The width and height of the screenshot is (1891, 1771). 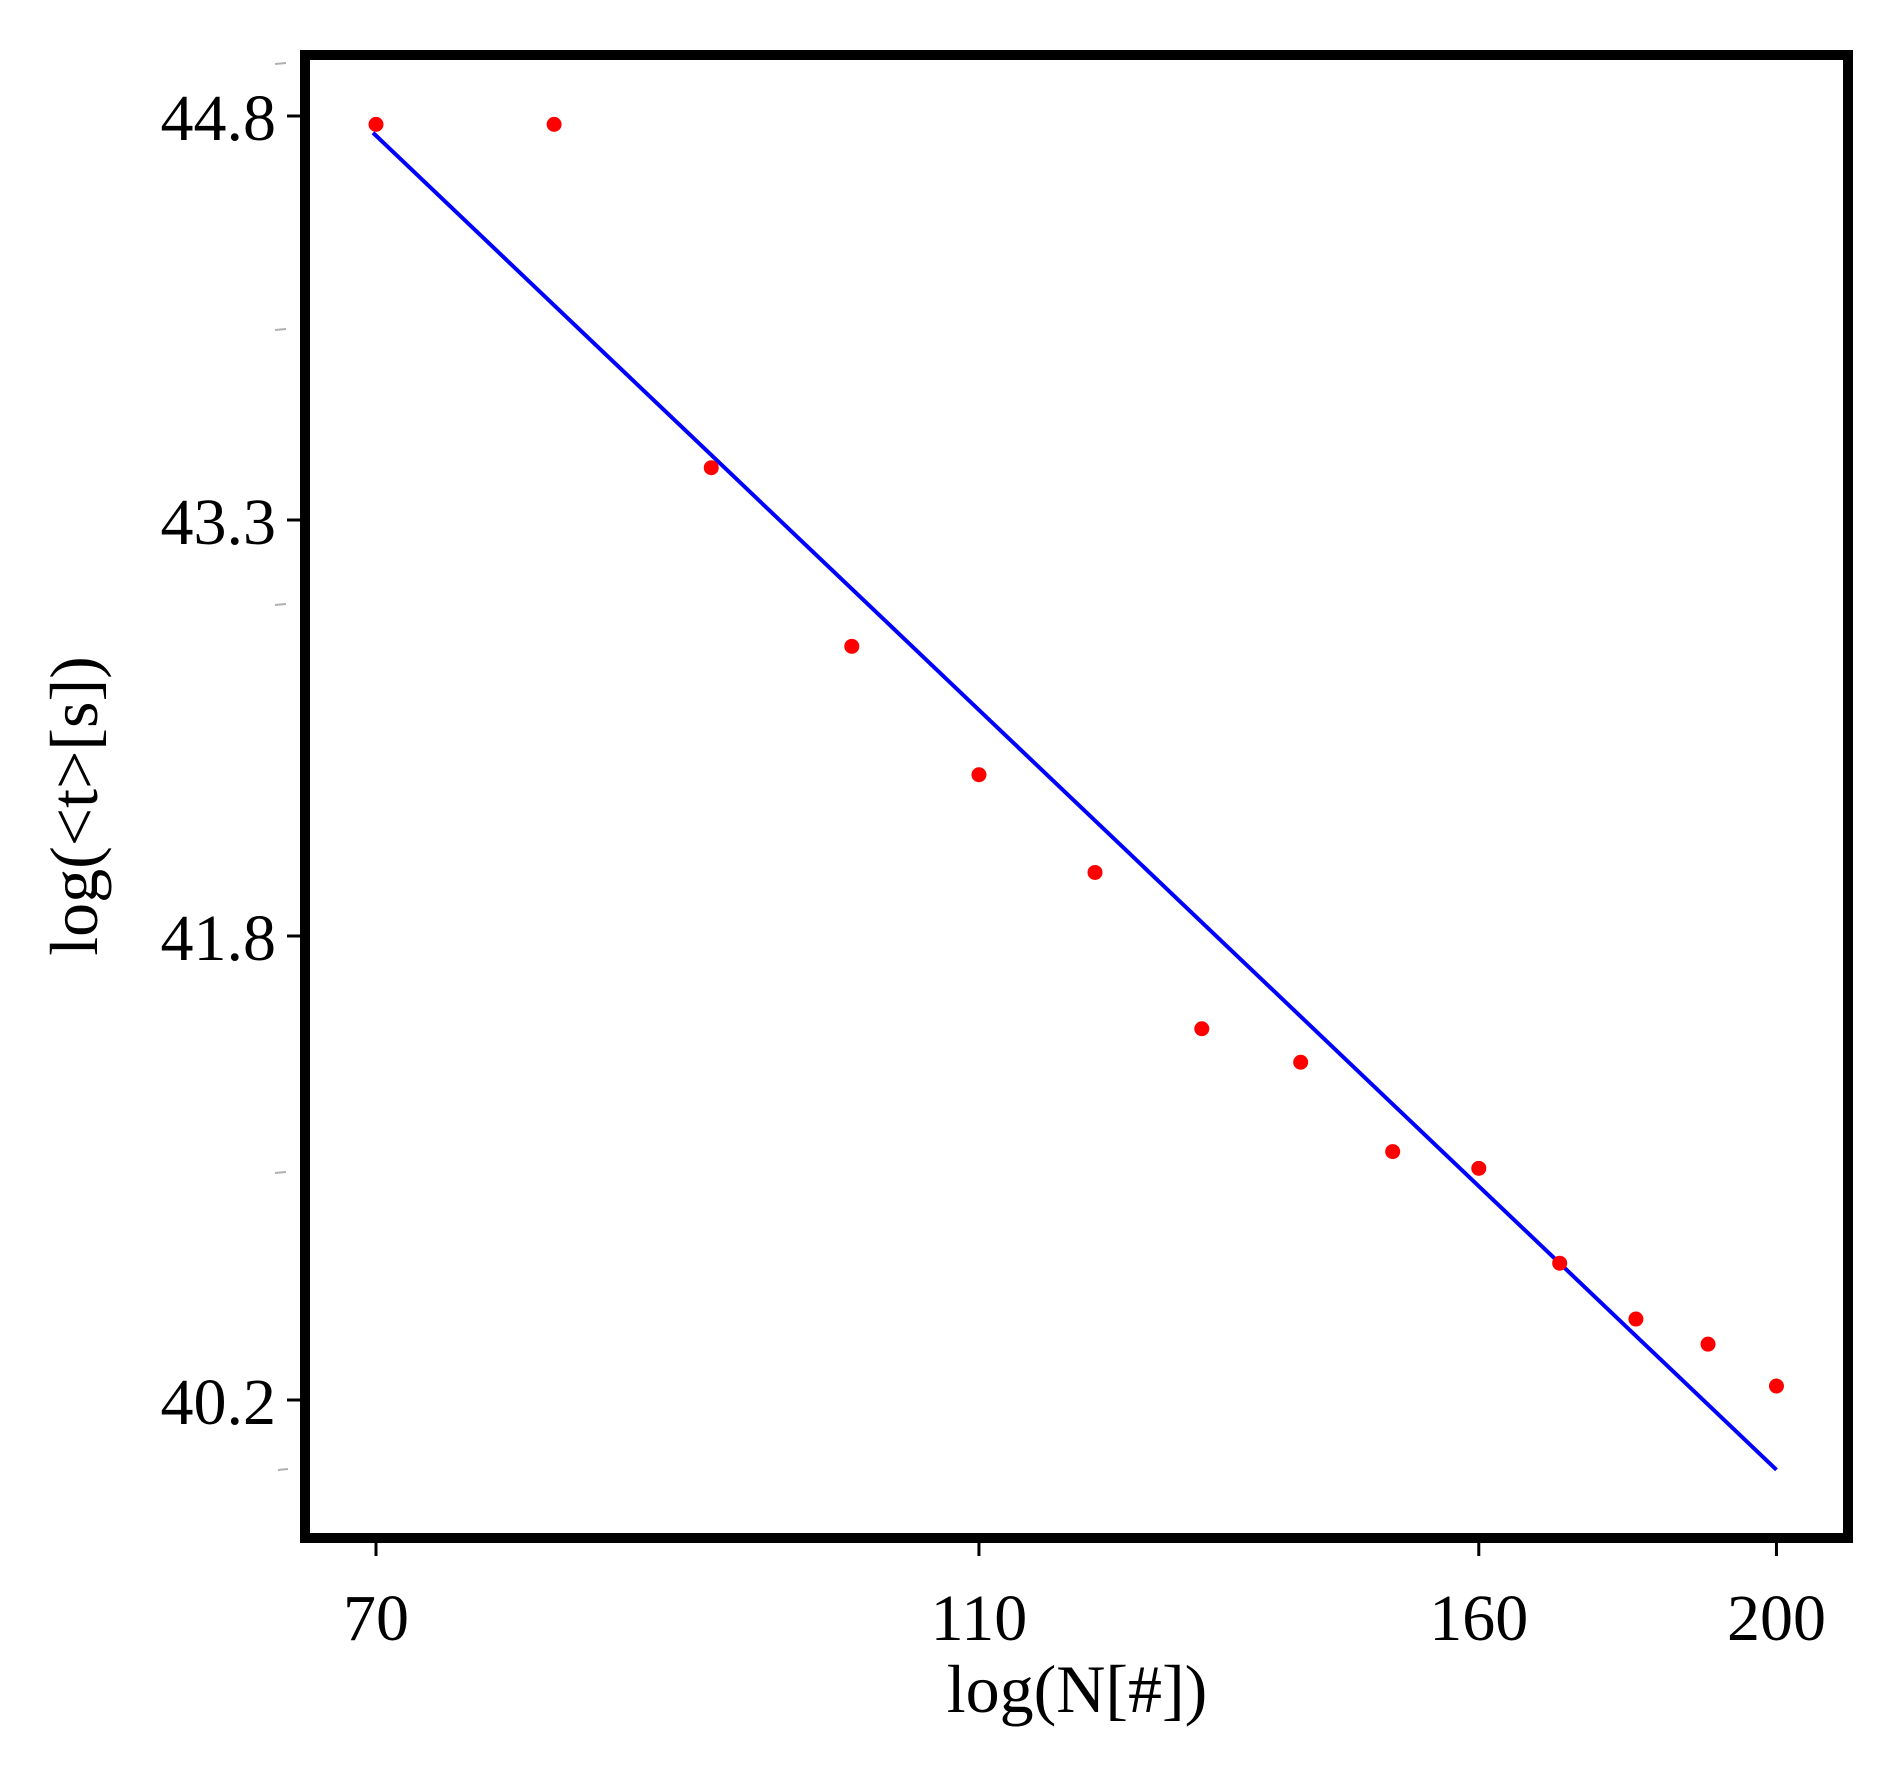 I want to click on x-axis-ticks: 70 110 160 200, so click(x=1084, y=1599).